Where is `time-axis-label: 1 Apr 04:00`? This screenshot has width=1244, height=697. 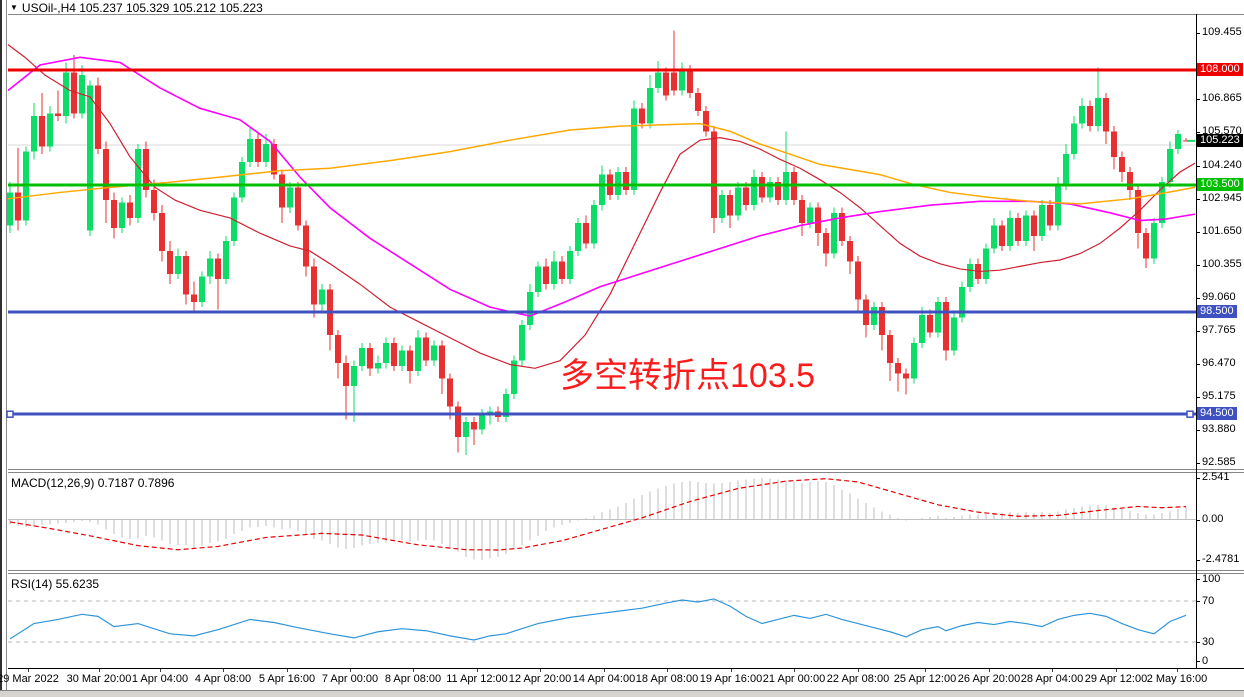 time-axis-label: 1 Apr 04:00 is located at coordinates (160, 679).